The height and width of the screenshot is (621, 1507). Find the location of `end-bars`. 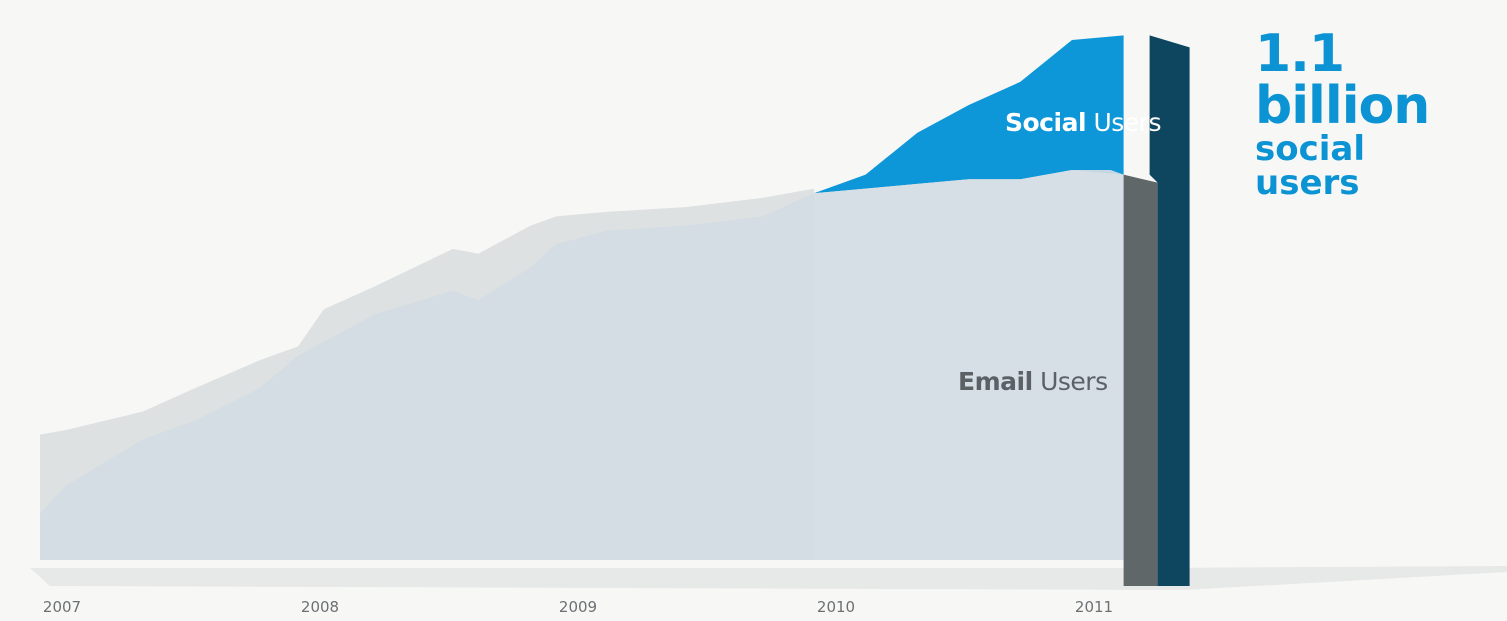

end-bars is located at coordinates (1156, 311).